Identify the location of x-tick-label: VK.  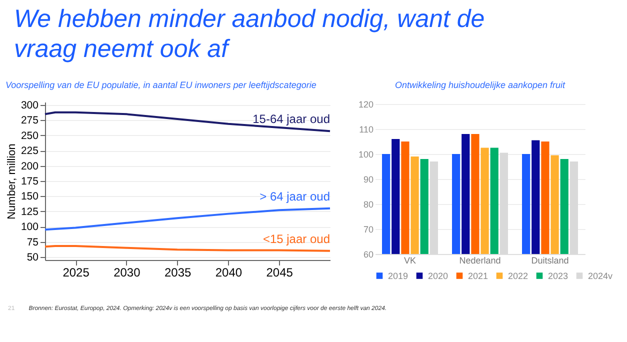
(410, 261).